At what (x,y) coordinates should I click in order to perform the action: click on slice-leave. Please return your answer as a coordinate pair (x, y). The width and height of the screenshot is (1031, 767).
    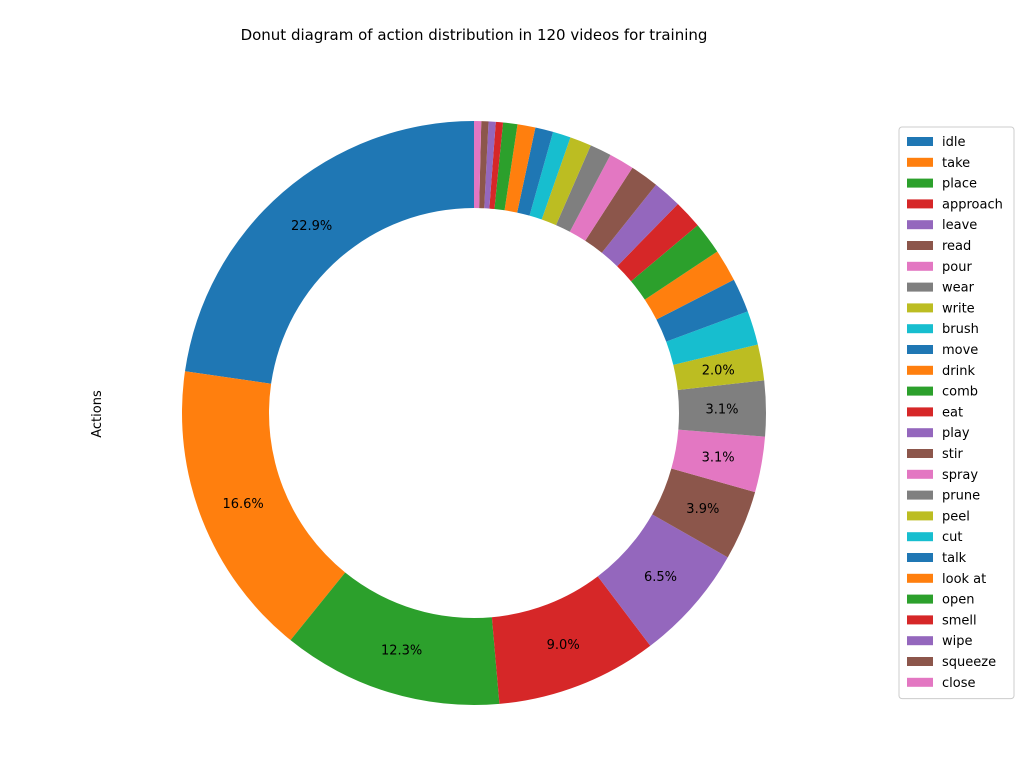
    Looking at the image, I should click on (662, 580).